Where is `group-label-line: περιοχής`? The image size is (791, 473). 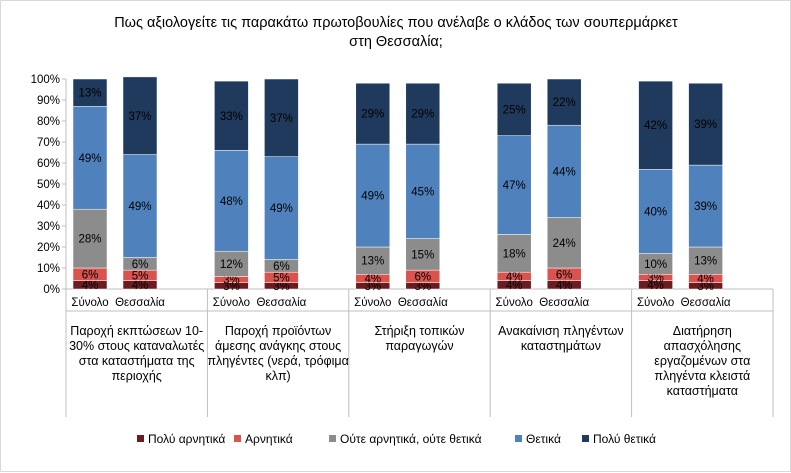 group-label-line: περιοχής is located at coordinates (137, 376).